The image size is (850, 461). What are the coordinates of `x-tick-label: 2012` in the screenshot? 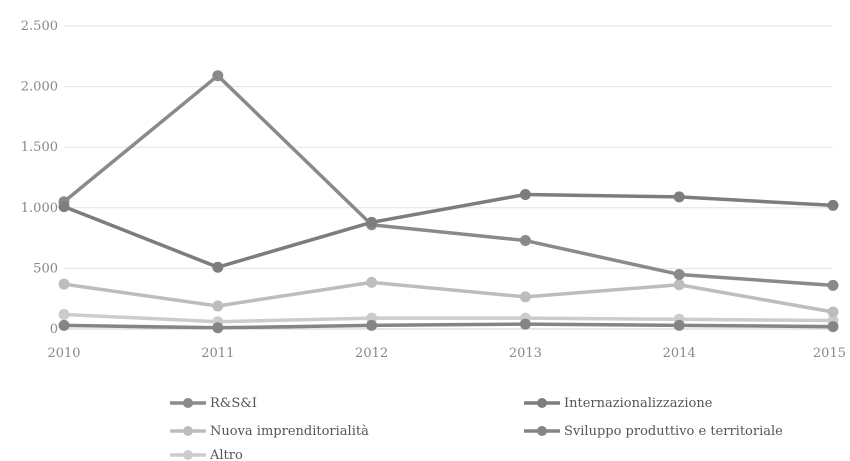 It's located at (371, 353).